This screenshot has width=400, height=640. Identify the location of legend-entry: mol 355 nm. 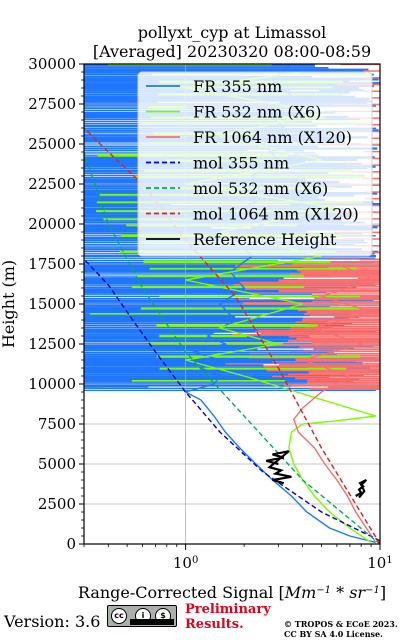
(241, 163).